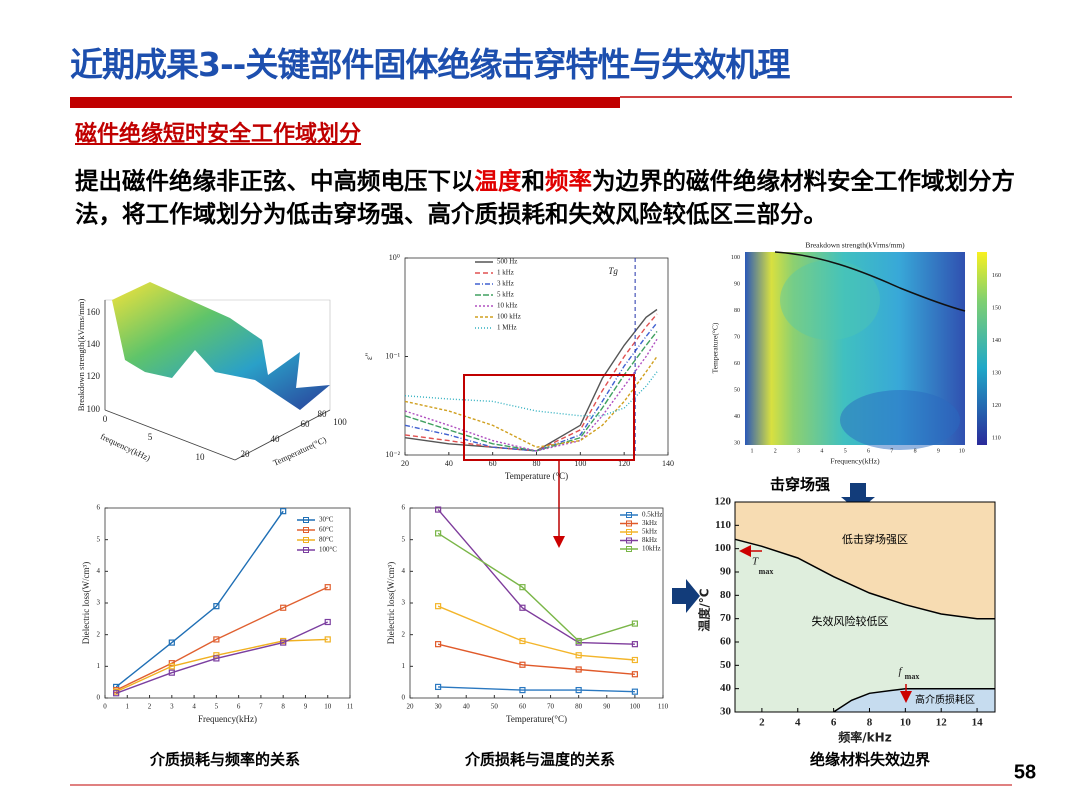  What do you see at coordinates (345, 102) in the screenshot?
I see `title-bar` at bounding box center [345, 102].